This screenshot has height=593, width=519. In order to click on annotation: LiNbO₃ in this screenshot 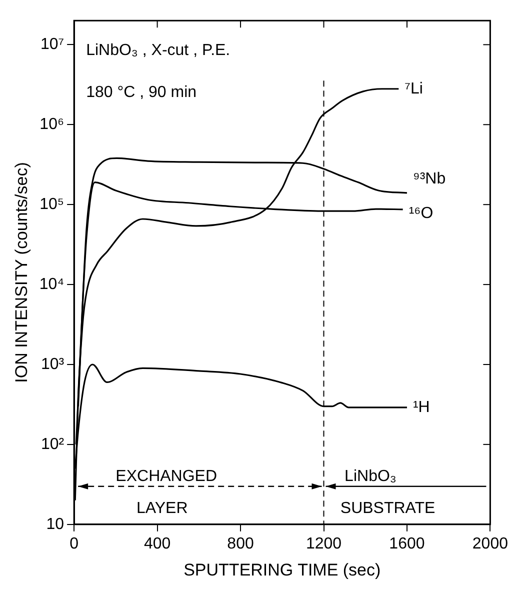, I will do `click(370, 476)`.